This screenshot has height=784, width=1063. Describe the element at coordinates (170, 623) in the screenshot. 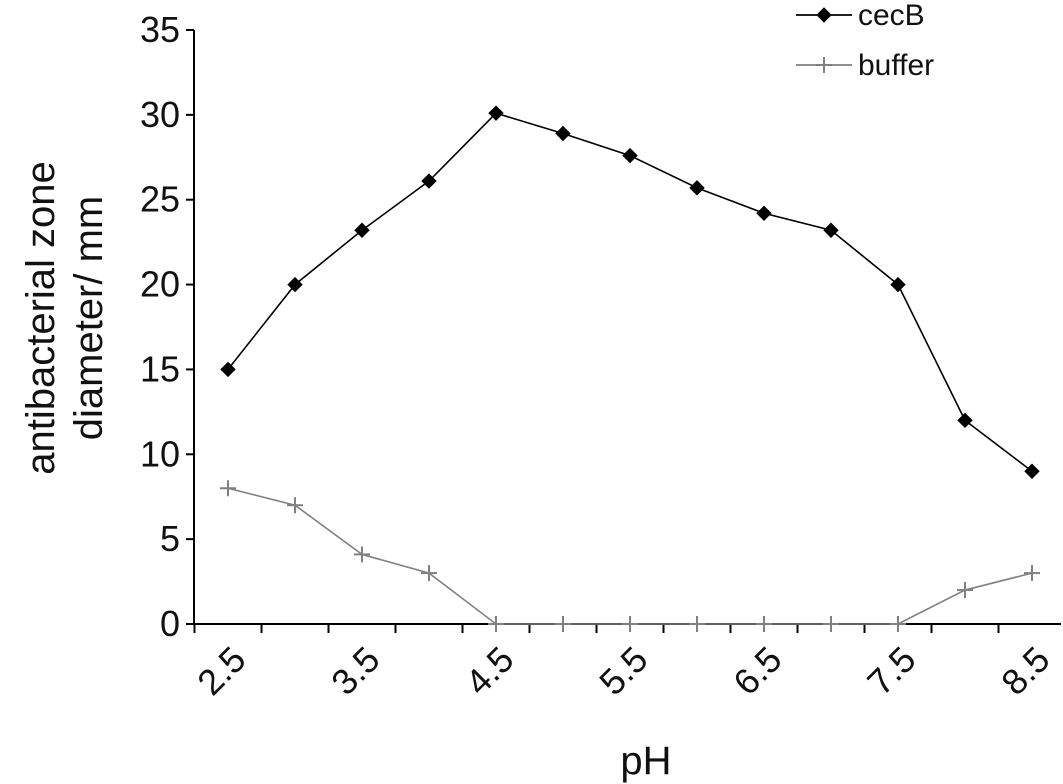

I see `y-tick-label: 0` at that location.